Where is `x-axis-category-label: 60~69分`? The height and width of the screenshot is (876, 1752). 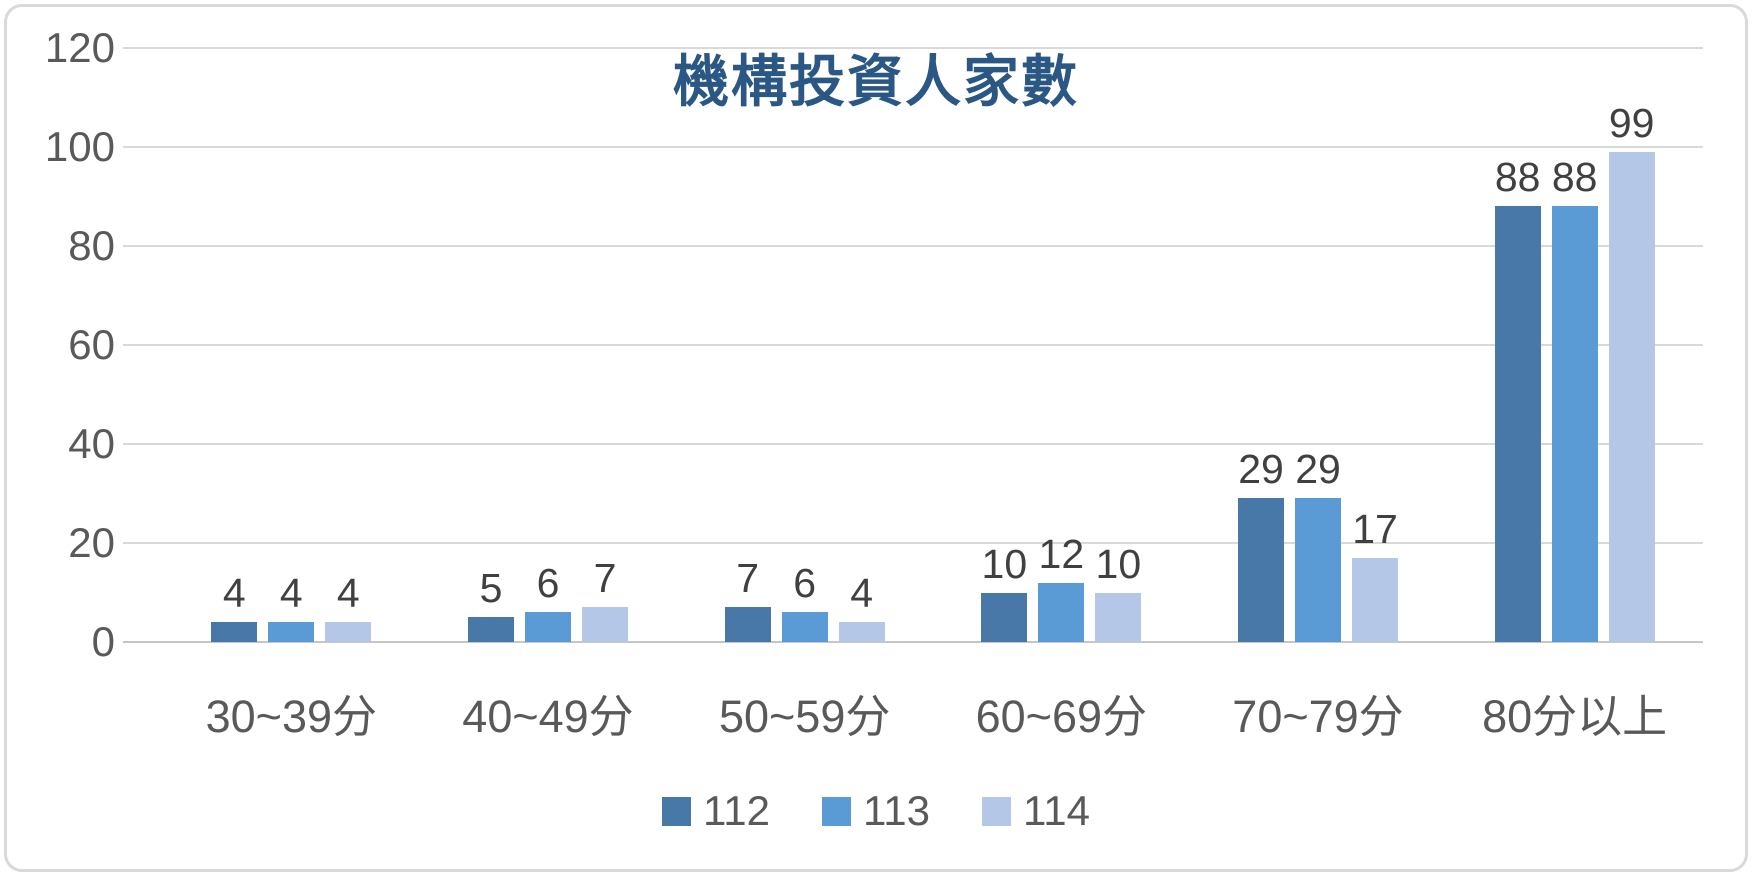
x-axis-category-label: 60~69分 is located at coordinates (1061, 716).